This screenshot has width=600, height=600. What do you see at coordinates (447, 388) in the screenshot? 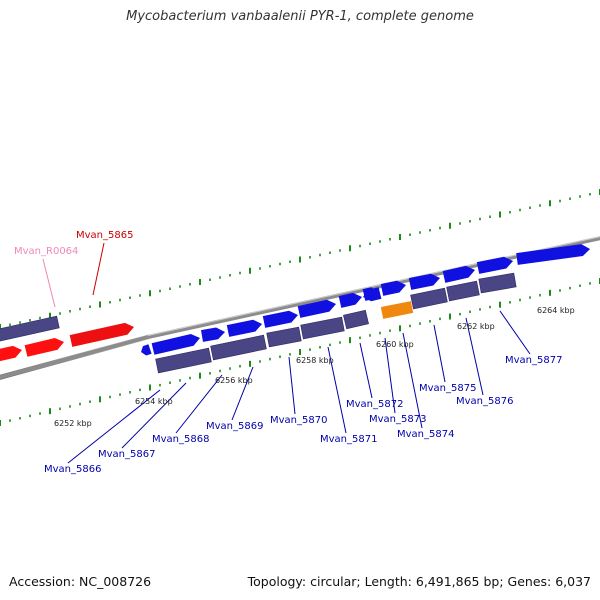
I see `gene-label-mvan-5875: Mvan_5875` at bounding box center [447, 388].